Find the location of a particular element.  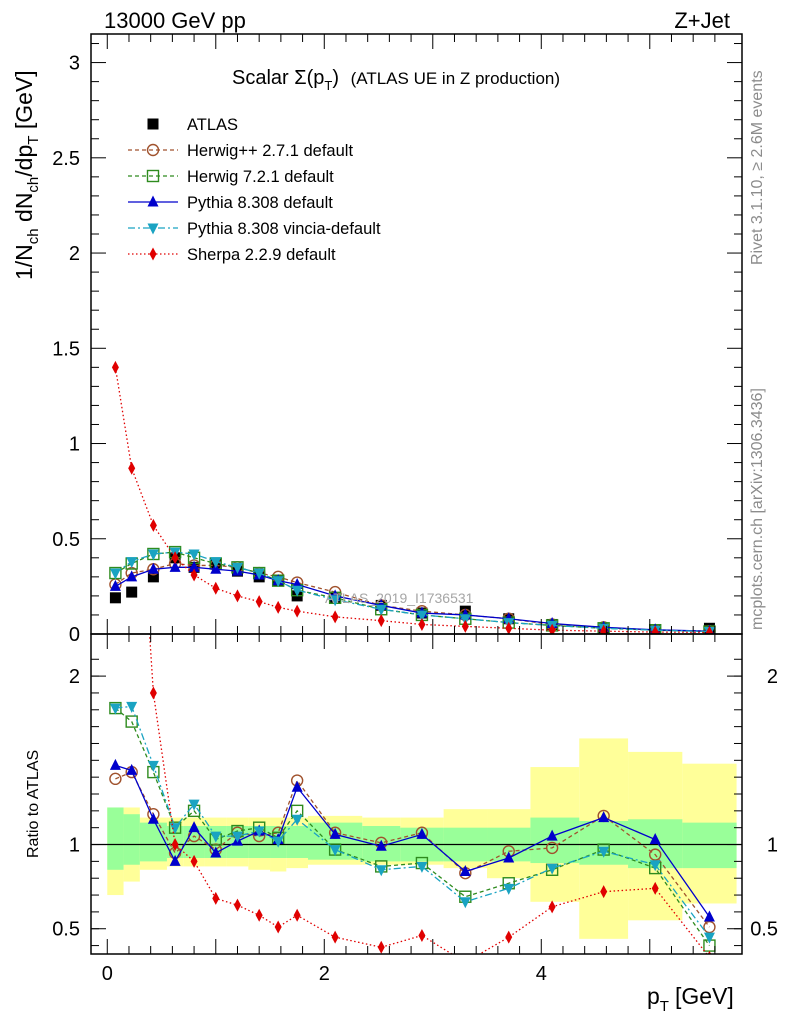

ratio-y-tick-label-left: 1 is located at coordinates (74, 846).